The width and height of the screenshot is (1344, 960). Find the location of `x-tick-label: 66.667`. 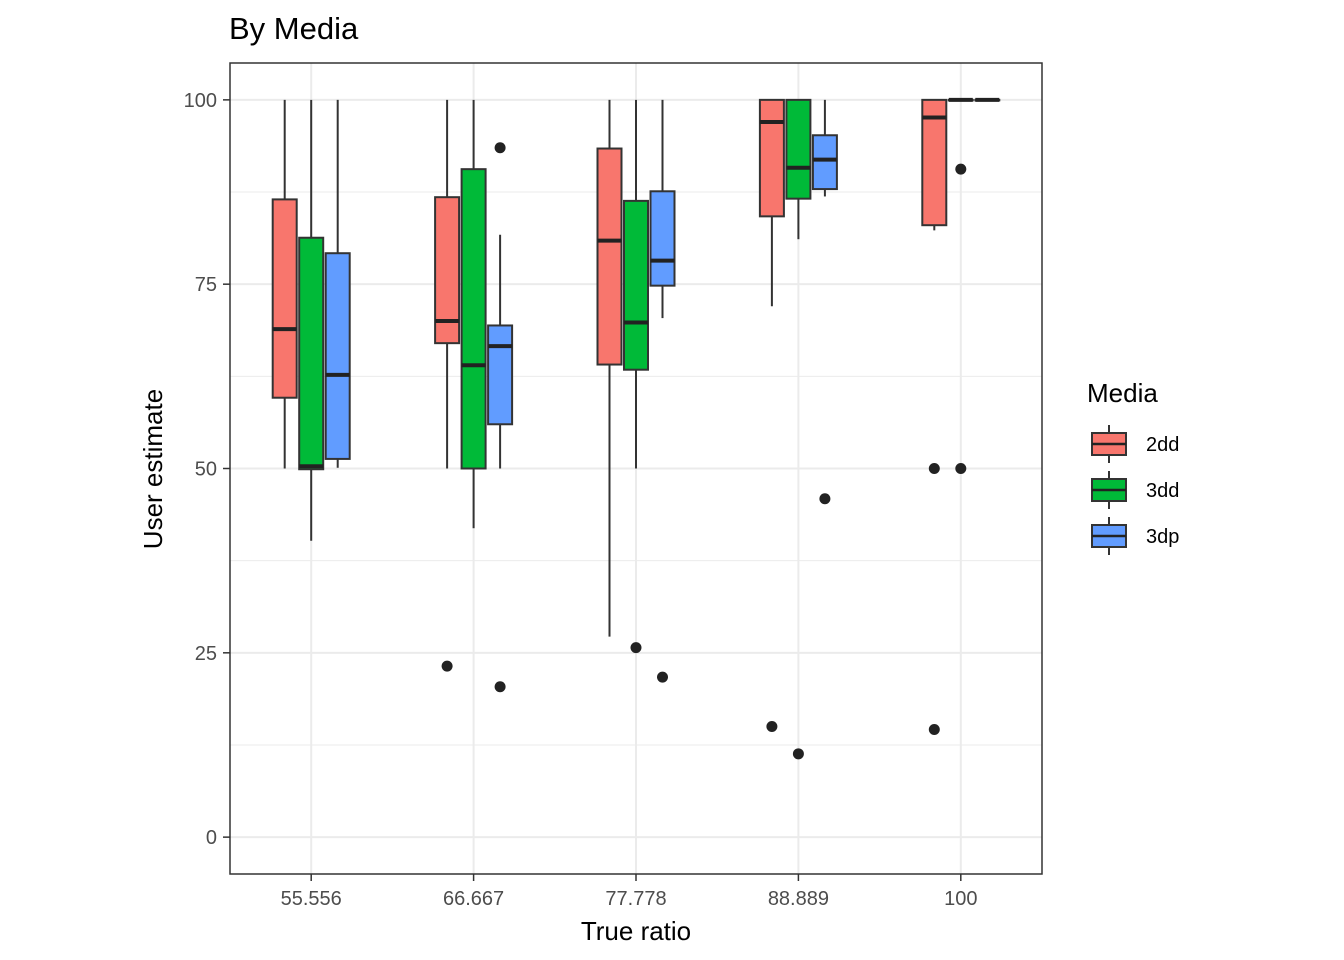

x-tick-label: 66.667 is located at coordinates (473, 899).